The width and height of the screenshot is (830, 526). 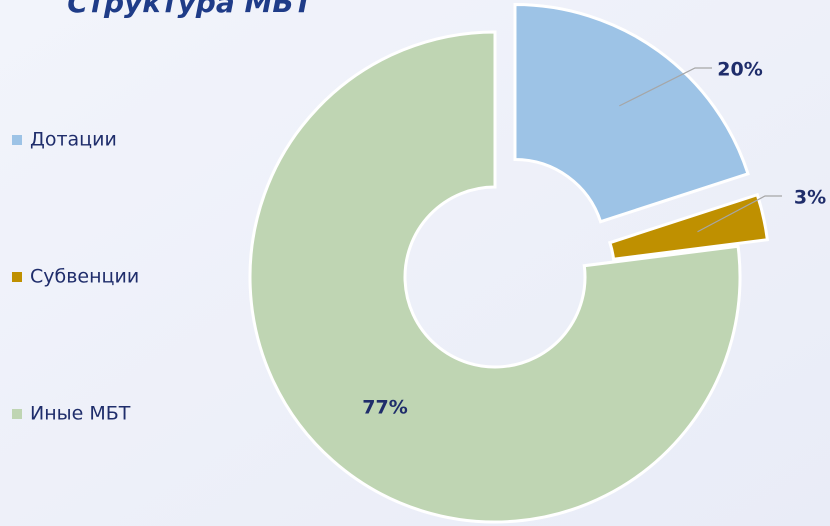 What do you see at coordinates (190, 9) in the screenshot?
I see `chart-title: Структура МБТ` at bounding box center [190, 9].